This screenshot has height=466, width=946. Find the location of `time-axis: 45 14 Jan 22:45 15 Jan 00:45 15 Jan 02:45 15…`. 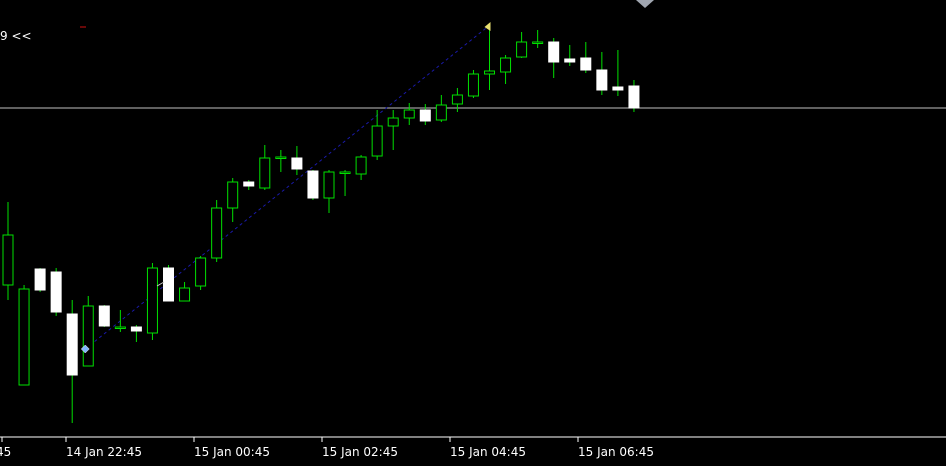

time-axis: 45 14 Jan 22:45 15 Jan 00:45 15 Jan 02:45 15… is located at coordinates (473, 447).